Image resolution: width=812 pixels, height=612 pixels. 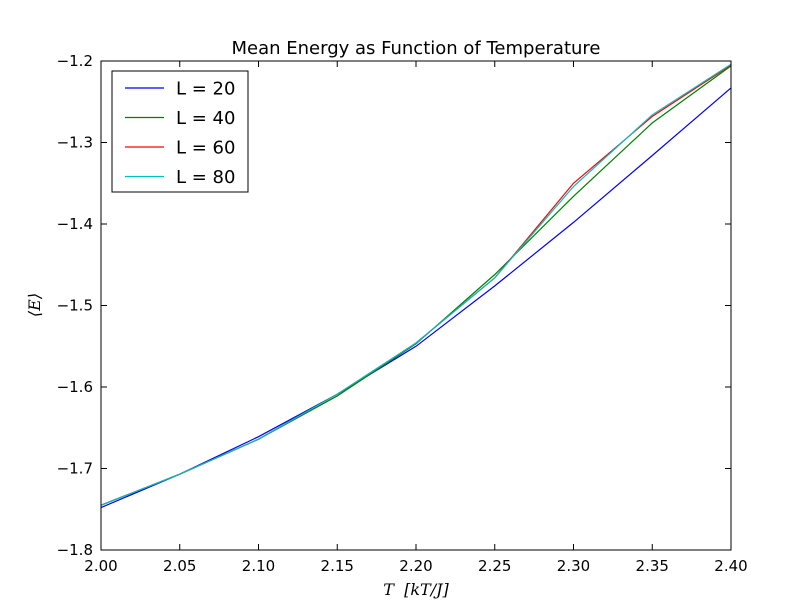 What do you see at coordinates (205, 89) in the screenshot?
I see `legend-entry-1: L = 20` at bounding box center [205, 89].